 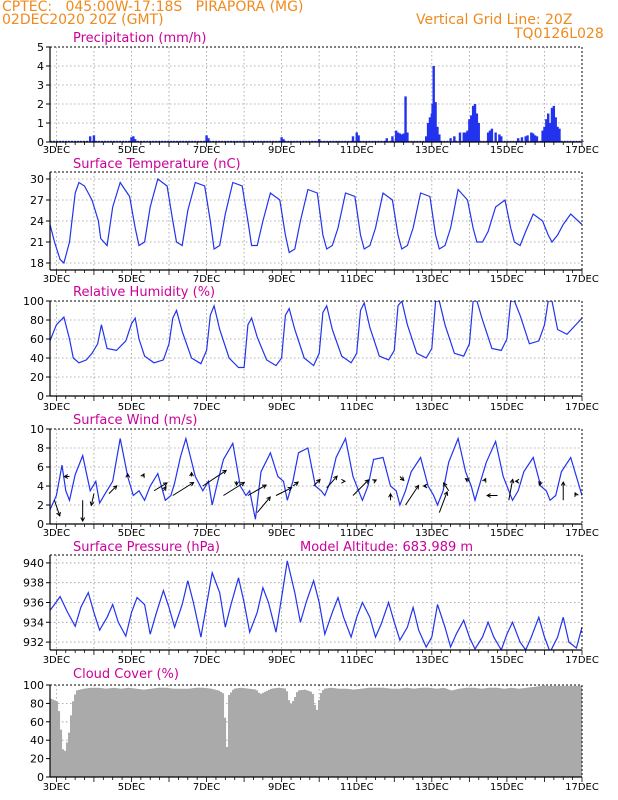 What do you see at coordinates (56, 150) in the screenshot?
I see `precipitation-xtick-label: 3DEC` at bounding box center [56, 150].